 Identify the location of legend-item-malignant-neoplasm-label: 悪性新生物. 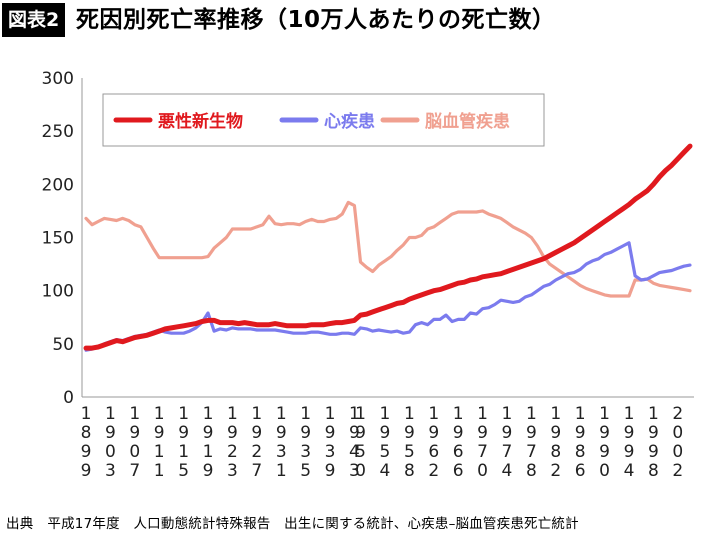
(200, 121).